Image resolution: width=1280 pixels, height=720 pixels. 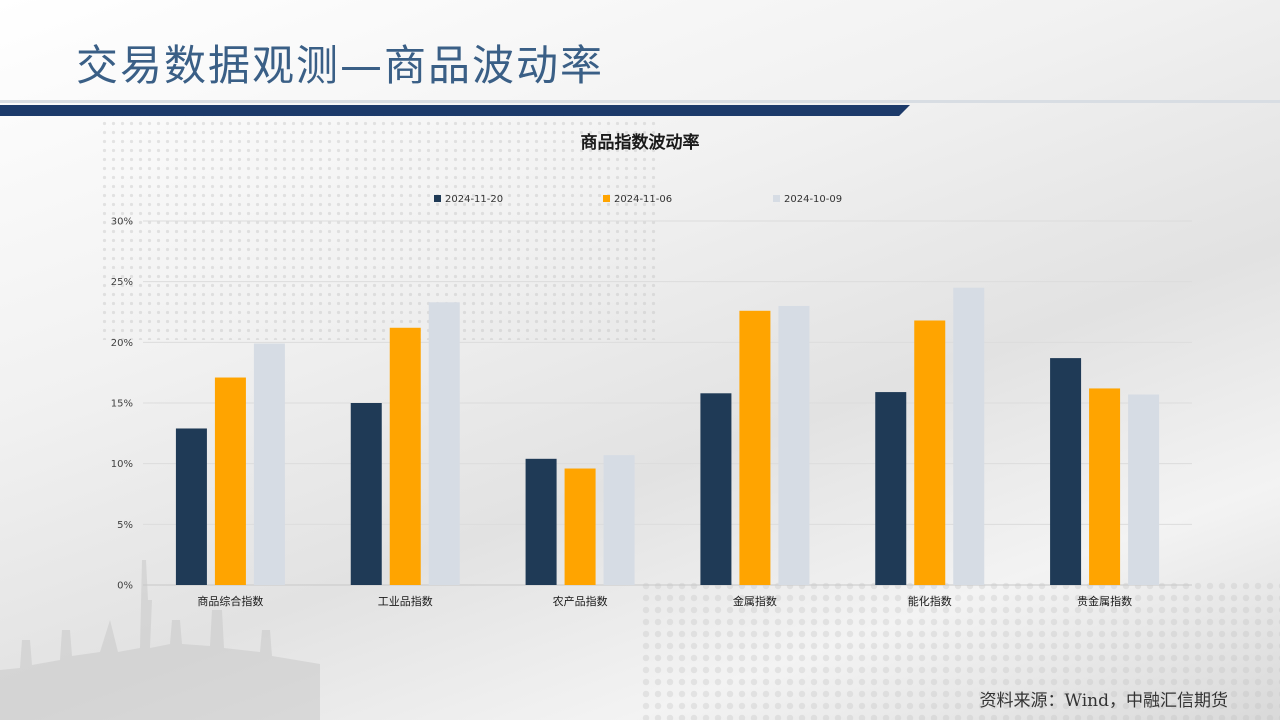 What do you see at coordinates (160, 640) in the screenshot?
I see `city-skyline-decoration` at bounding box center [160, 640].